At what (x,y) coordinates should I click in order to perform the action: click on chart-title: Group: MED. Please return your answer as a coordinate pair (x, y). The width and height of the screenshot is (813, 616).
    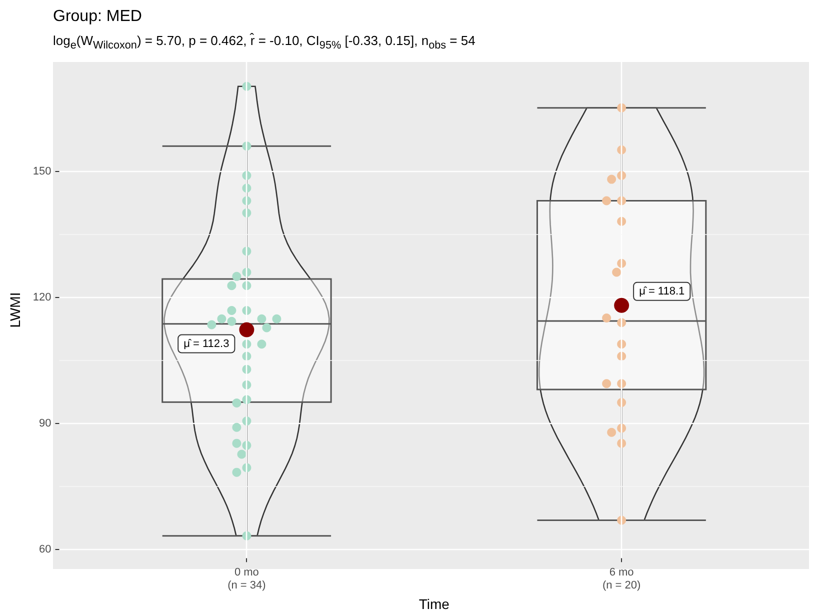
    Looking at the image, I should click on (97, 17).